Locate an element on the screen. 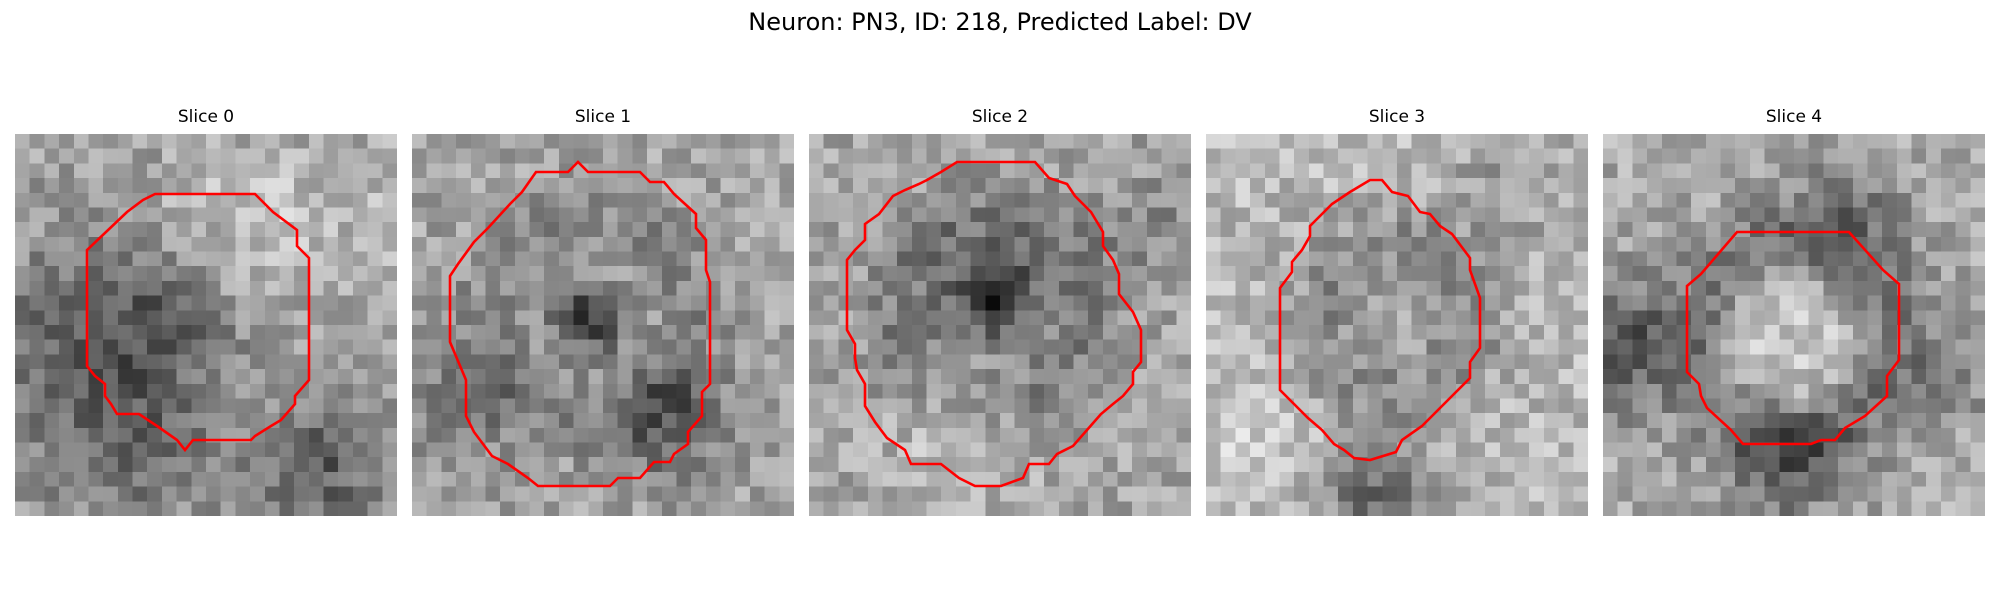 This screenshot has height=600, width=2000. slice-title: Slice 3 is located at coordinates (1397, 117).